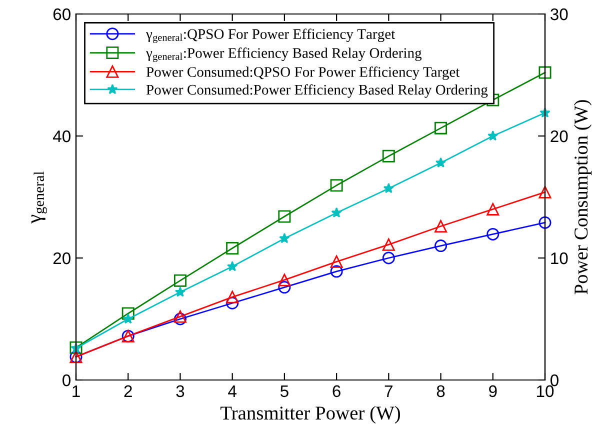  I want to click on y2-tick-label: 20, so click(559, 136).